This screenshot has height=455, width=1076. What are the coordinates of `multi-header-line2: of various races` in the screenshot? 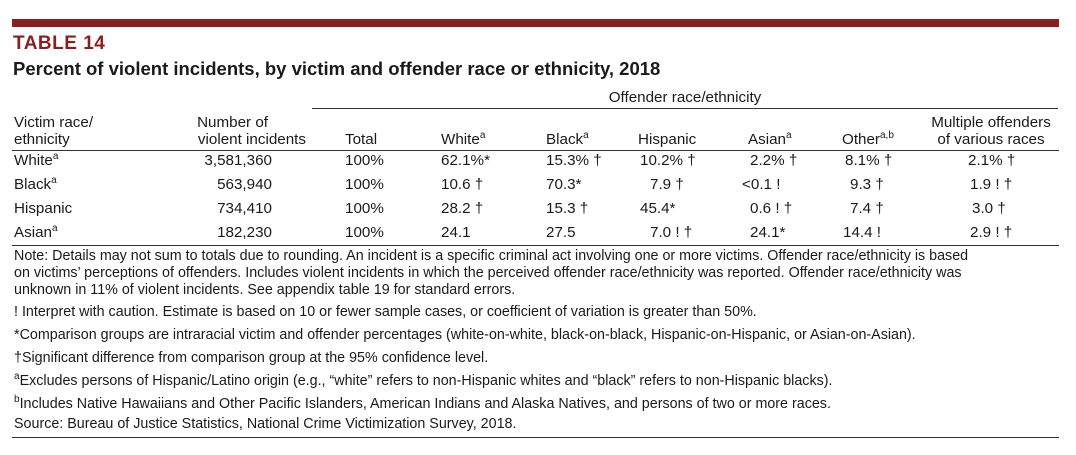 It's located at (991, 139).